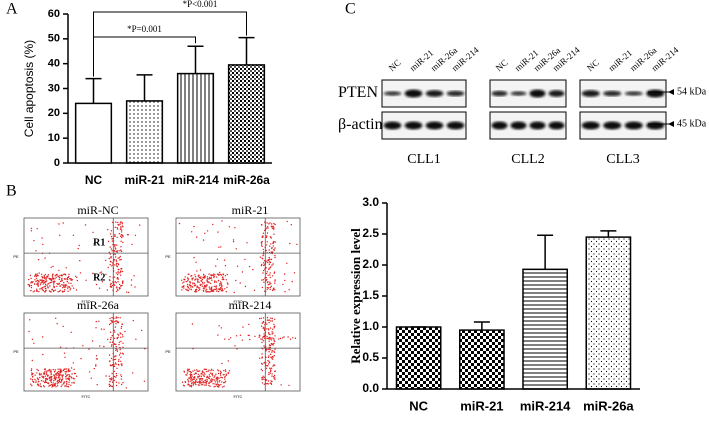 Image resolution: width=709 pixels, height=424 pixels. I want to click on bar, so click(481, 359).